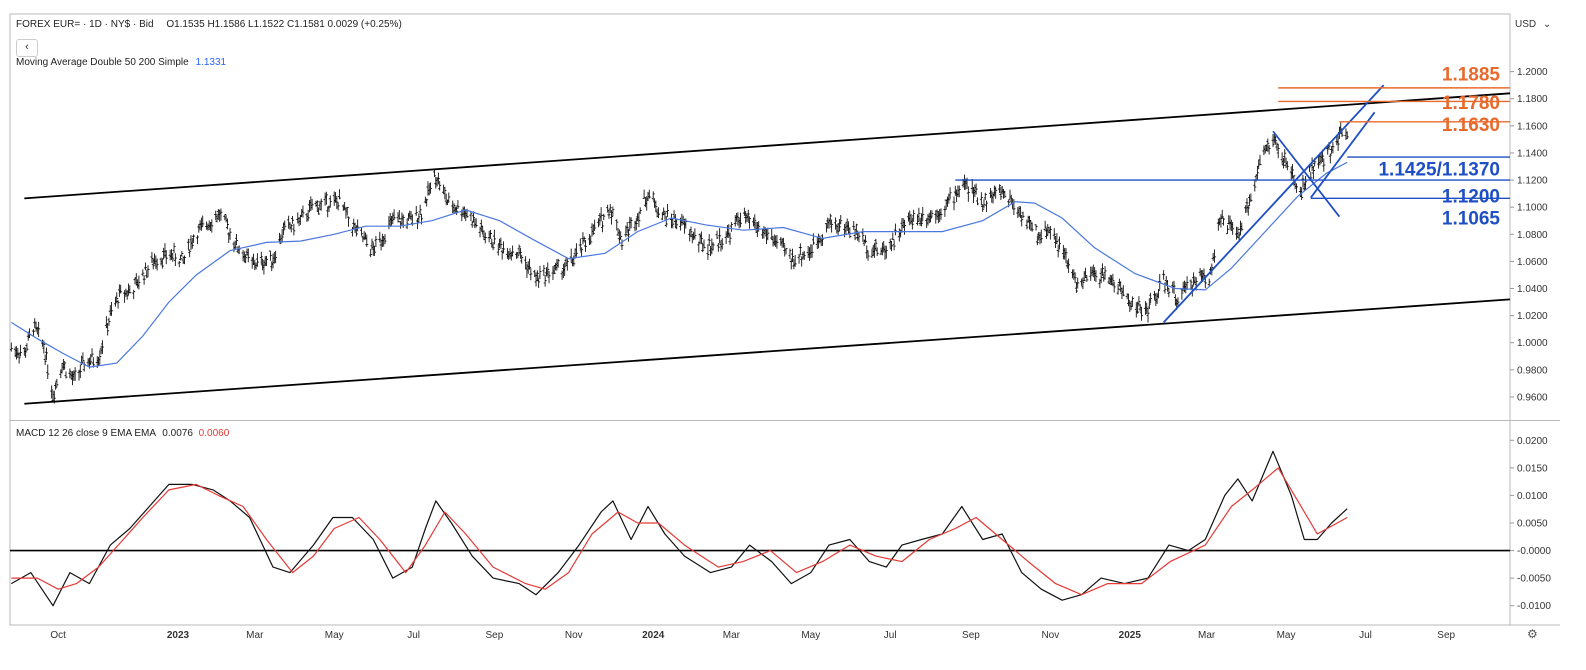  I want to click on macd-value: 0.0076, so click(177, 433).